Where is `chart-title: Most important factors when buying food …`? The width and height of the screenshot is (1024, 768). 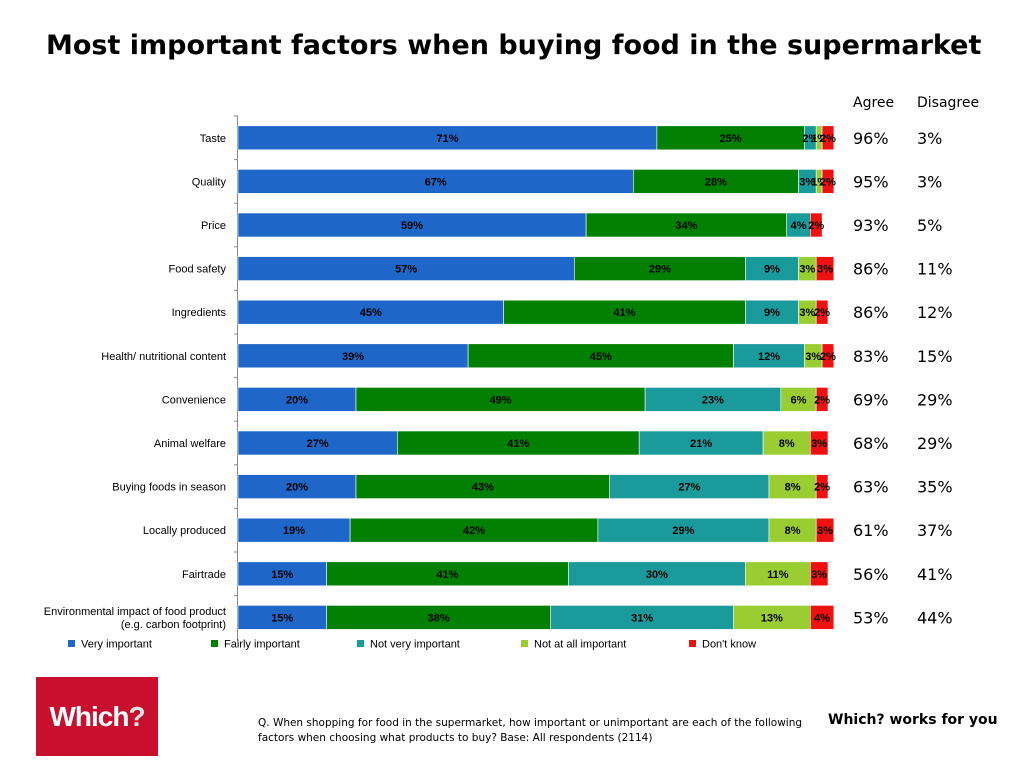 chart-title: Most important factors when buying food … is located at coordinates (514, 45).